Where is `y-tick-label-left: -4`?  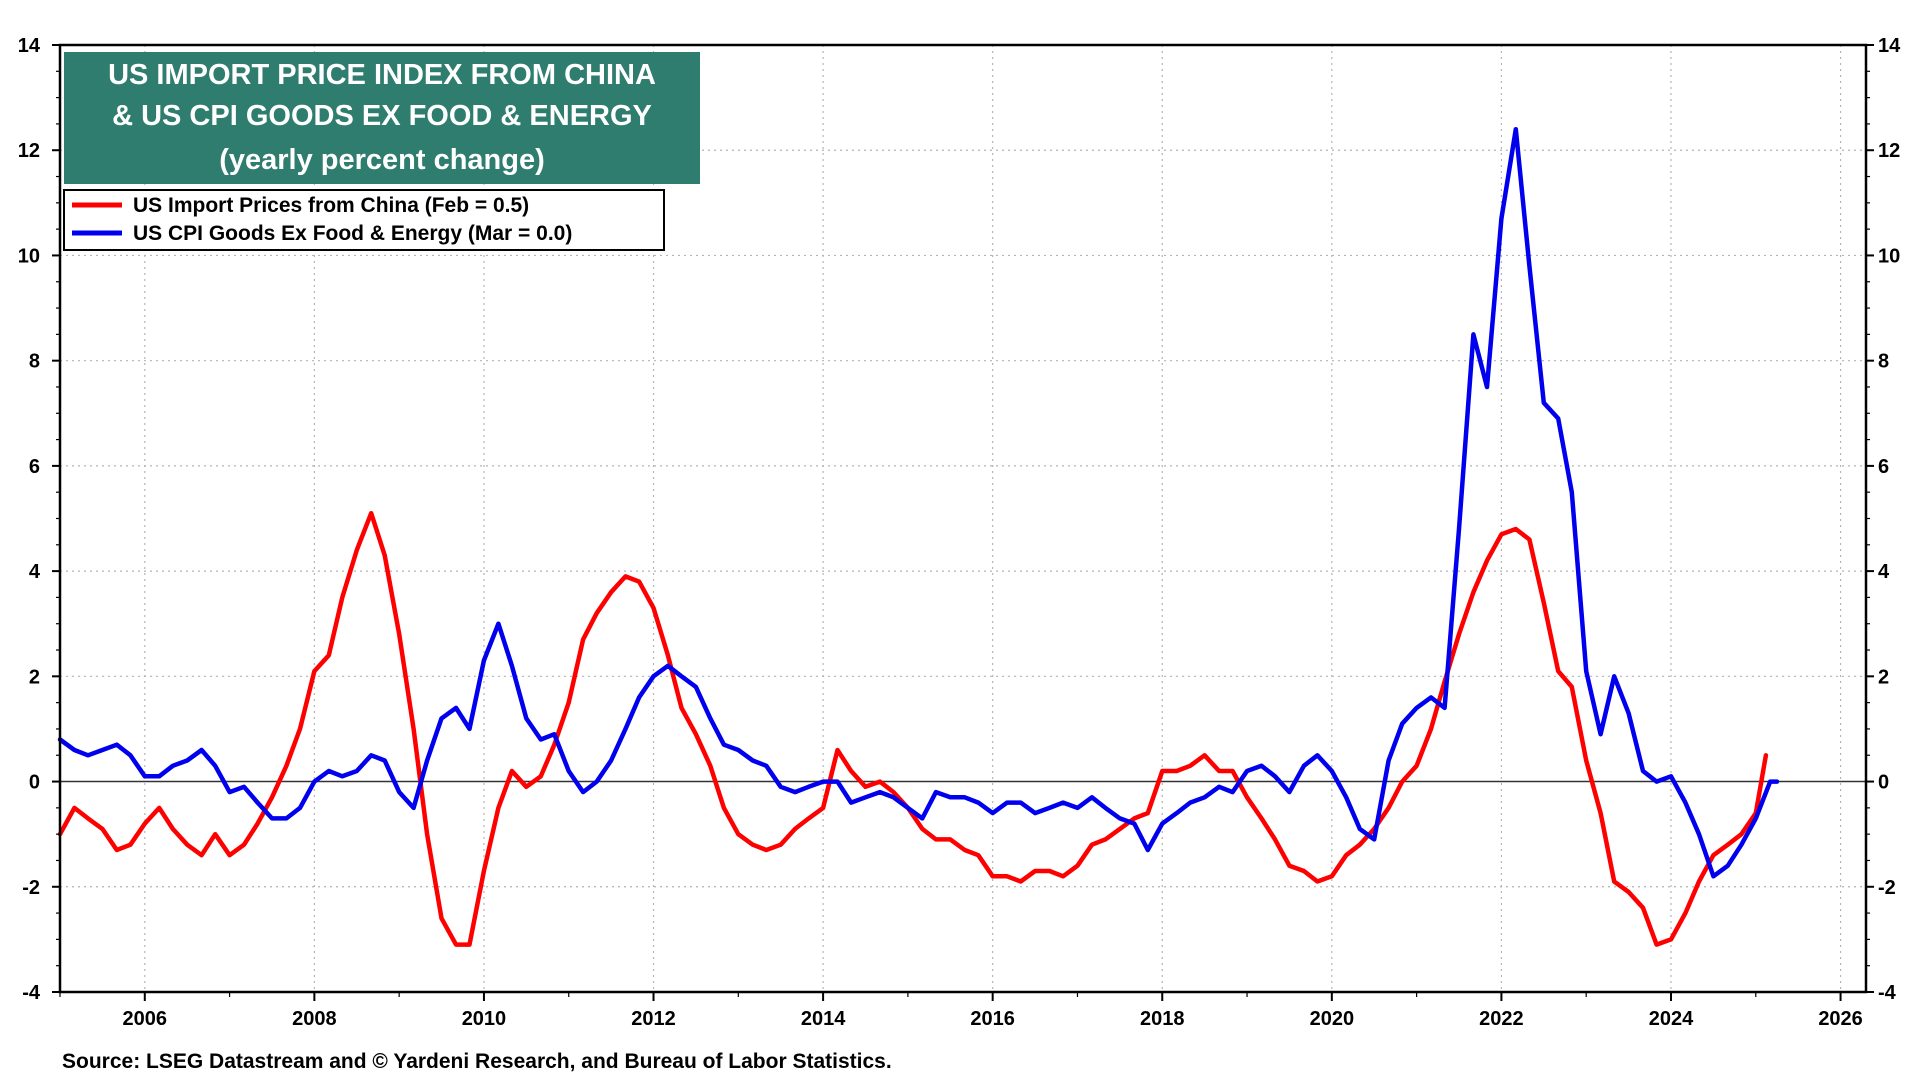
y-tick-label-left: -4 is located at coordinates (31, 993).